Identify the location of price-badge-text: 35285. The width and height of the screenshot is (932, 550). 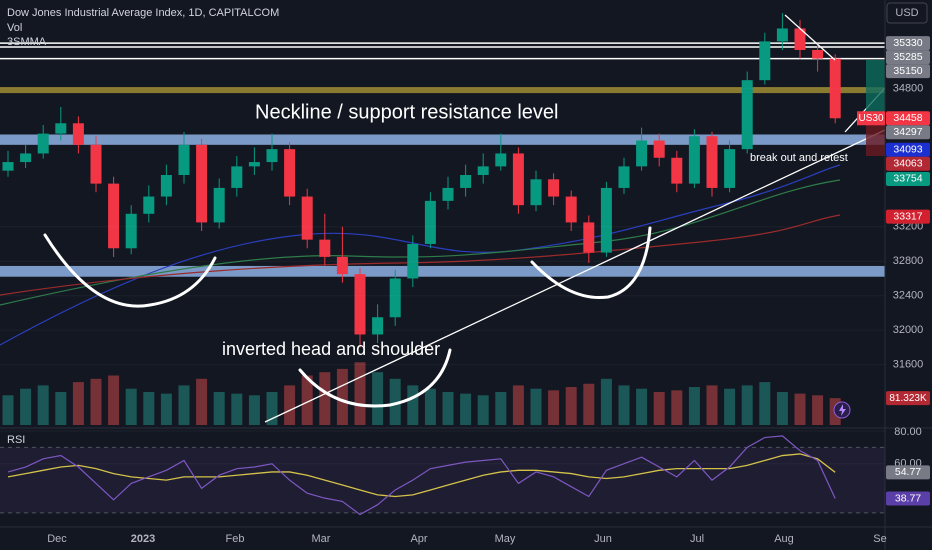
(907, 57).